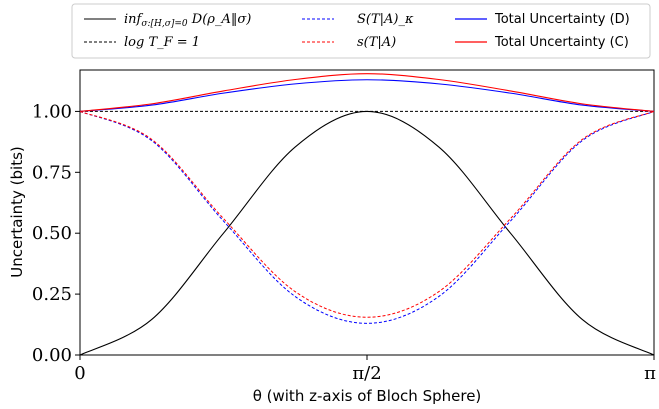 The height and width of the screenshot is (409, 659). Describe the element at coordinates (650, 373) in the screenshot. I see `x-tick-label: π` at that location.